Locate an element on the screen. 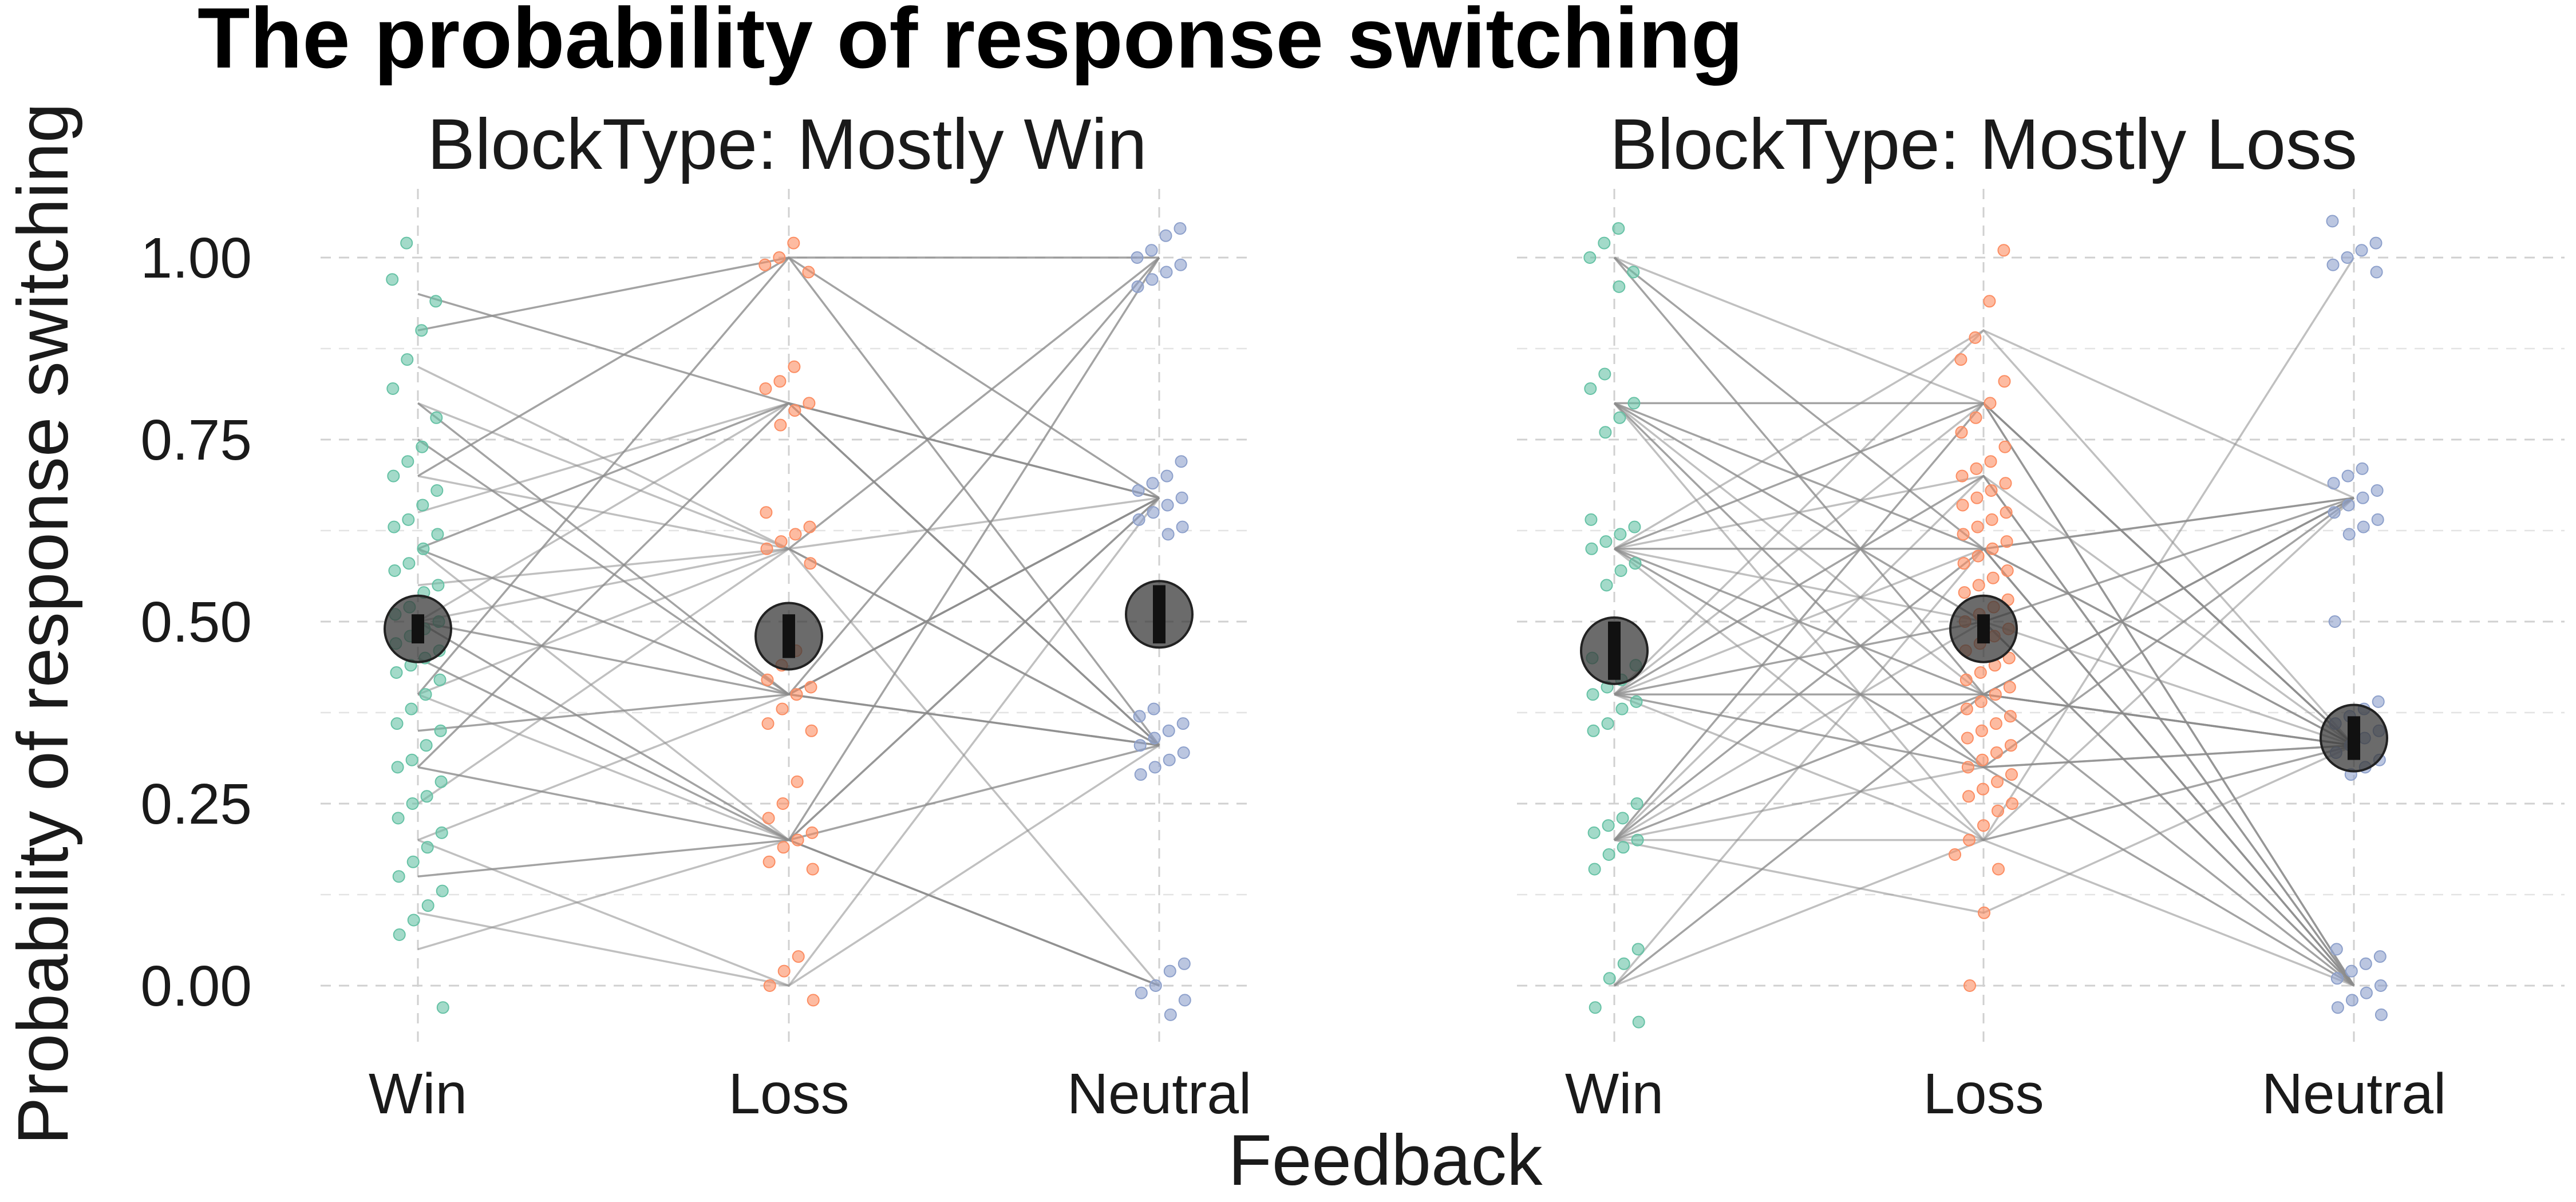 The width and height of the screenshot is (2576, 1202). y-tick-label: 0.00 is located at coordinates (196, 986).